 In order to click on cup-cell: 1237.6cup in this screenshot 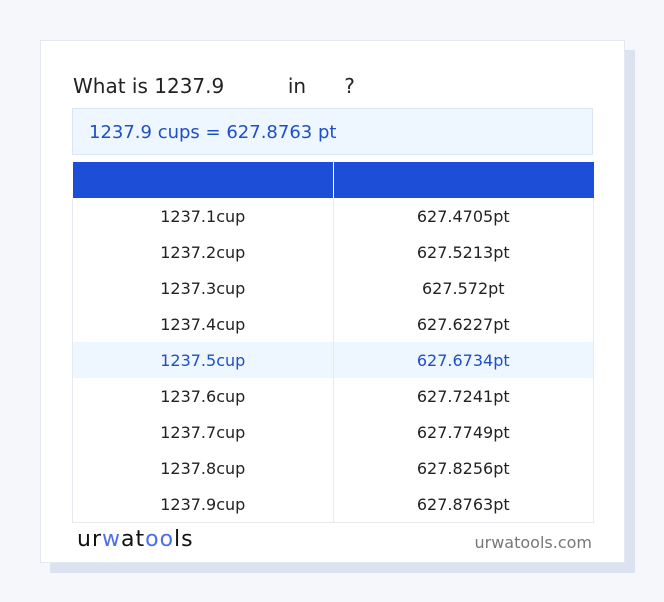, I will do `click(203, 396)`.